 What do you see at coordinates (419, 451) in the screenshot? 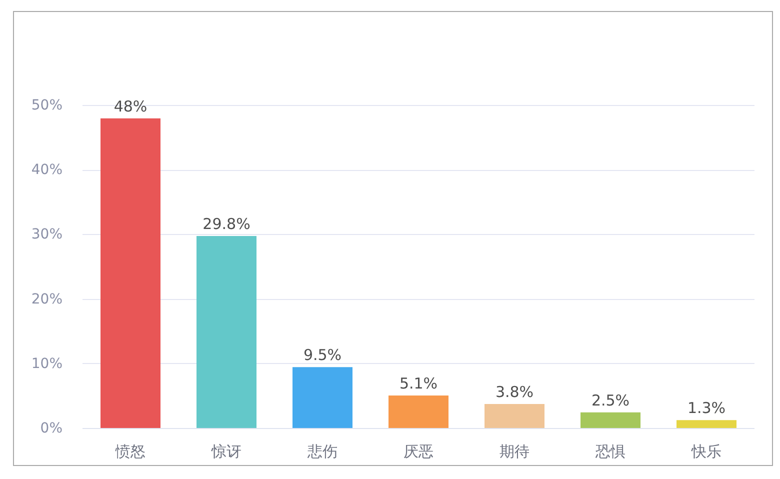
I see `x-tick-label: 厌恶` at bounding box center [419, 451].